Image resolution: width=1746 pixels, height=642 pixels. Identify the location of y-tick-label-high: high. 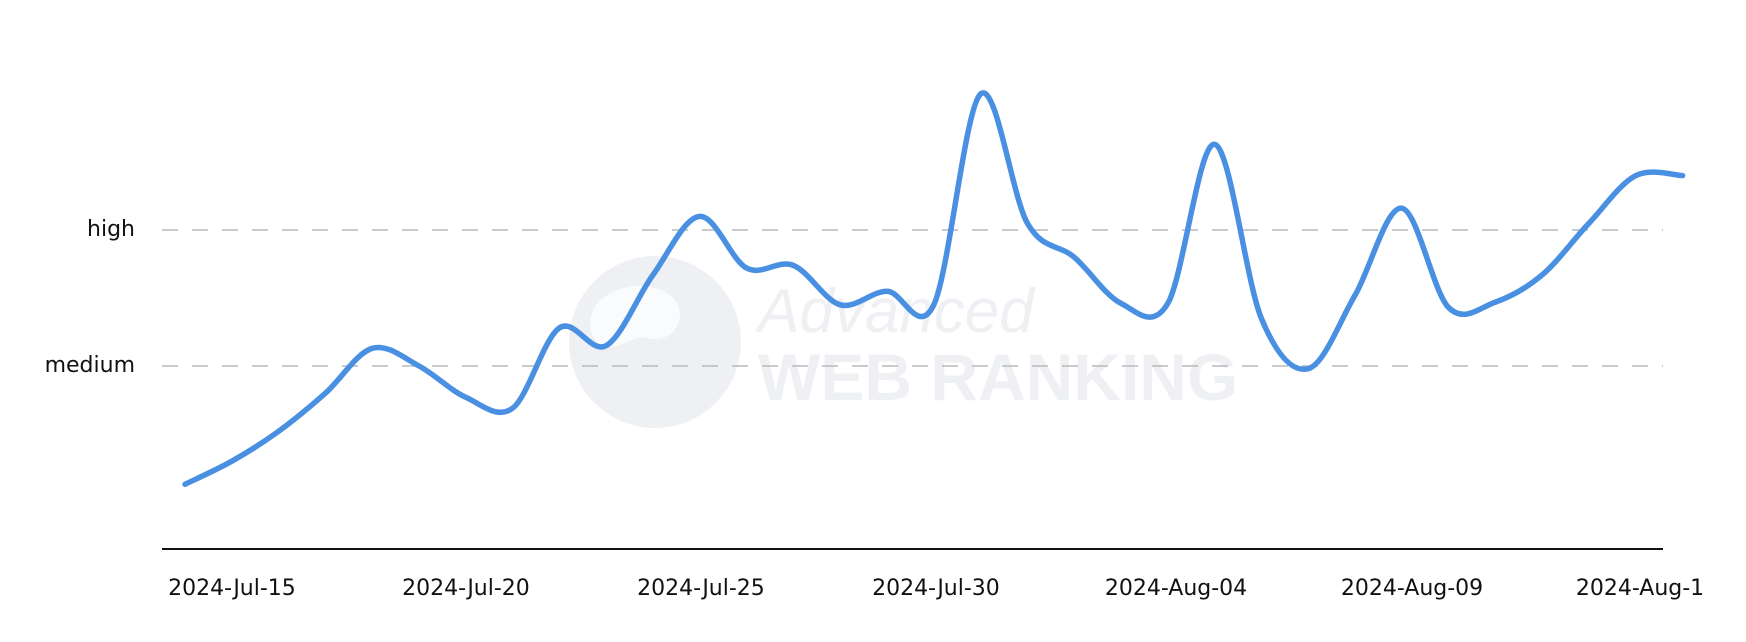
(111, 229).